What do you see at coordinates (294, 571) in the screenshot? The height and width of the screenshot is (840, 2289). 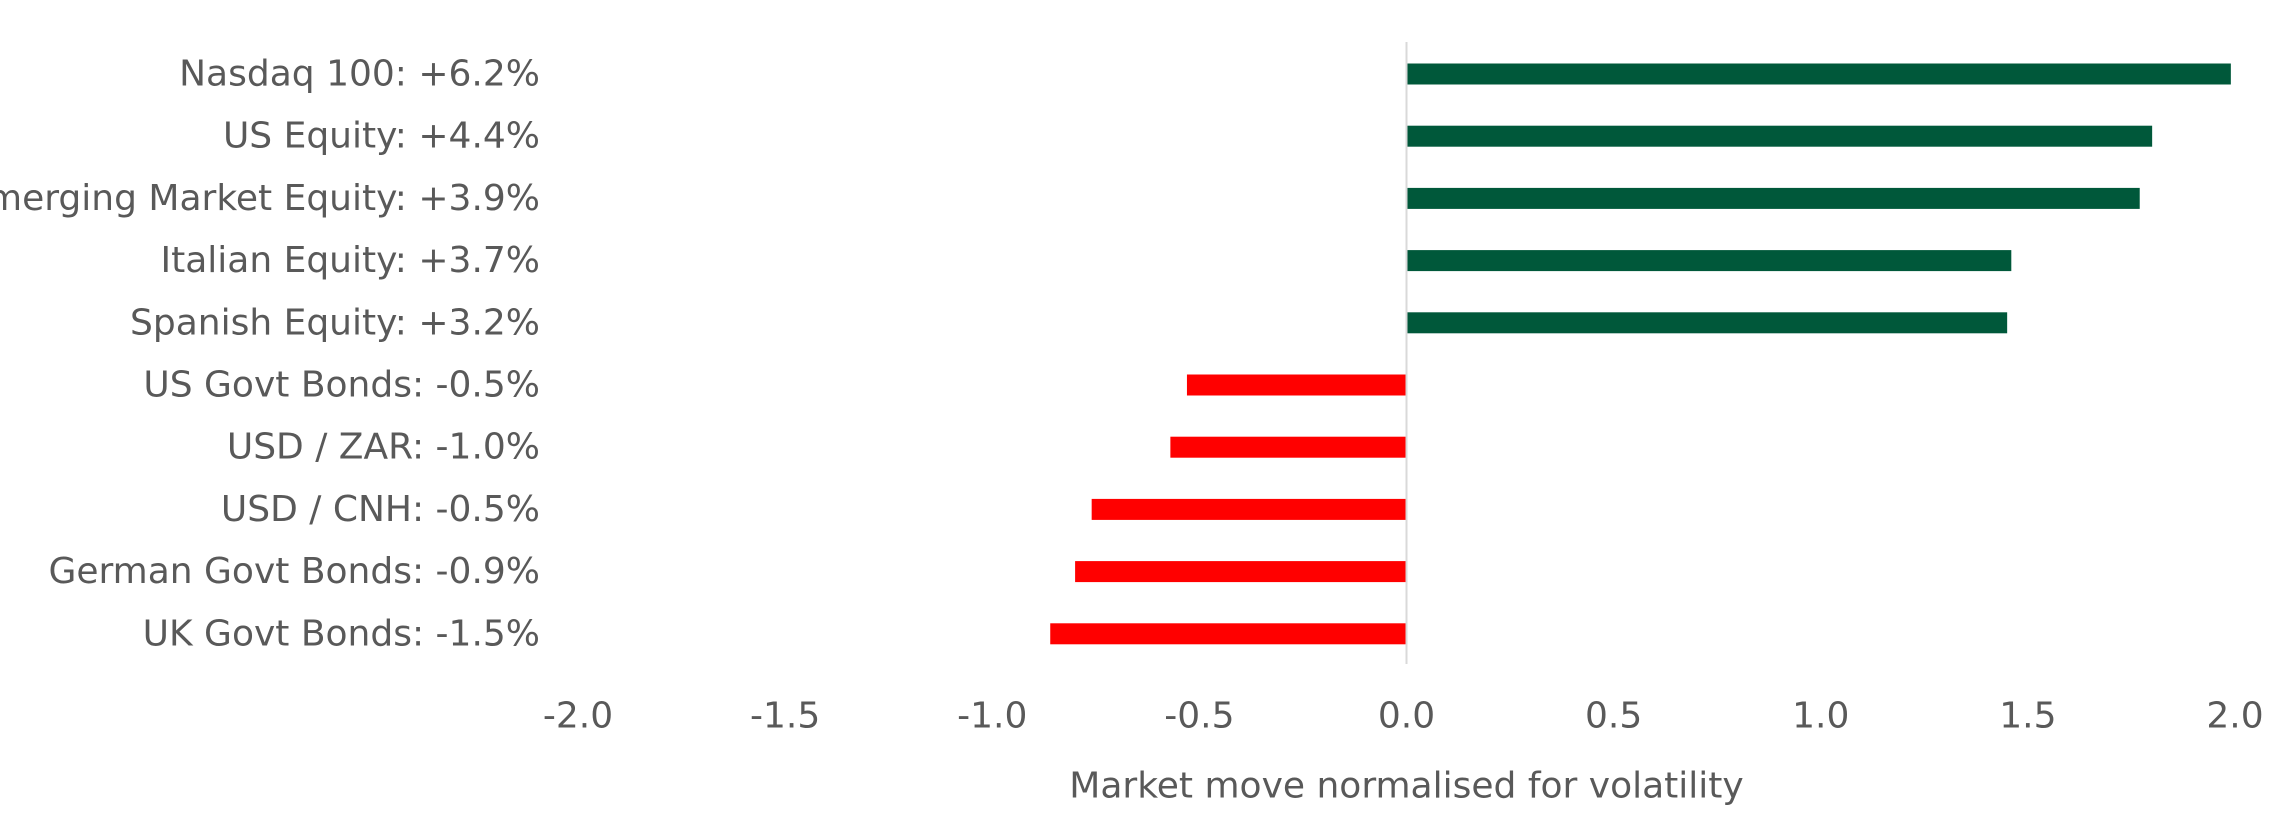 I see `category-label: German Govt Bonds: -0.9%` at bounding box center [294, 571].